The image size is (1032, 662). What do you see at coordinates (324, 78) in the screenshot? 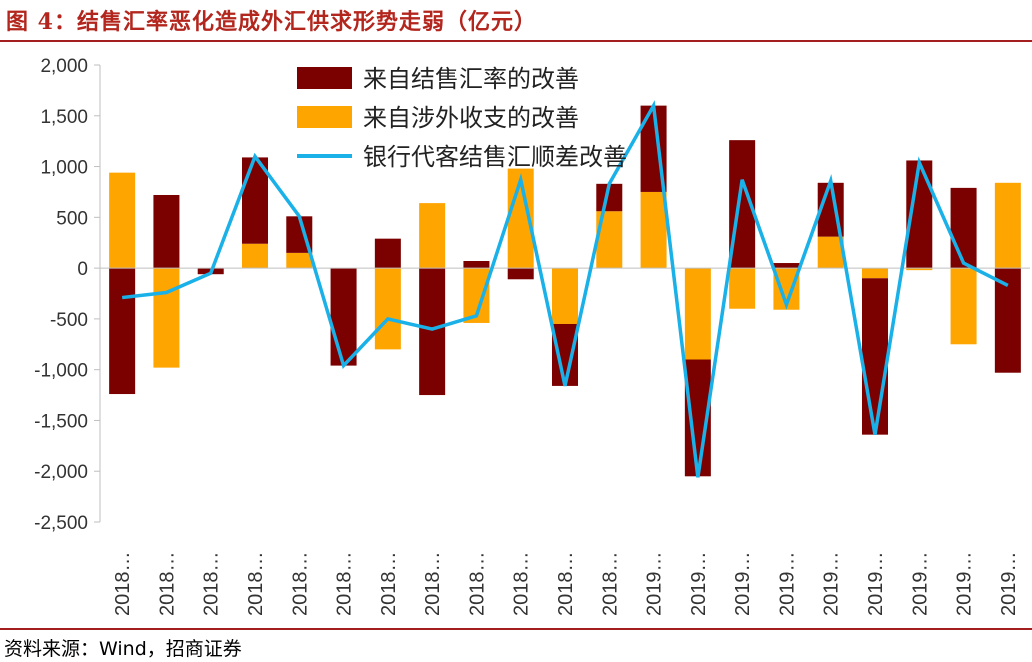
I see `legend-swatch-rate` at bounding box center [324, 78].